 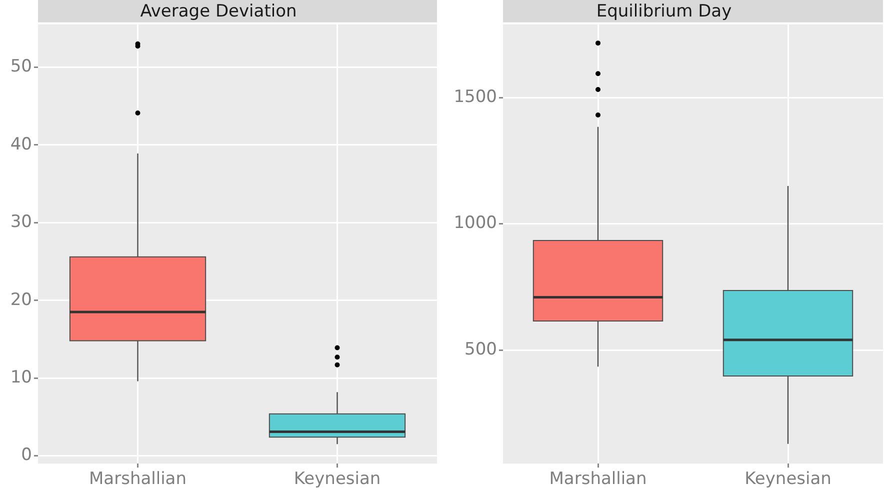 I want to click on chart-title: Average Deviation, so click(x=218, y=12).